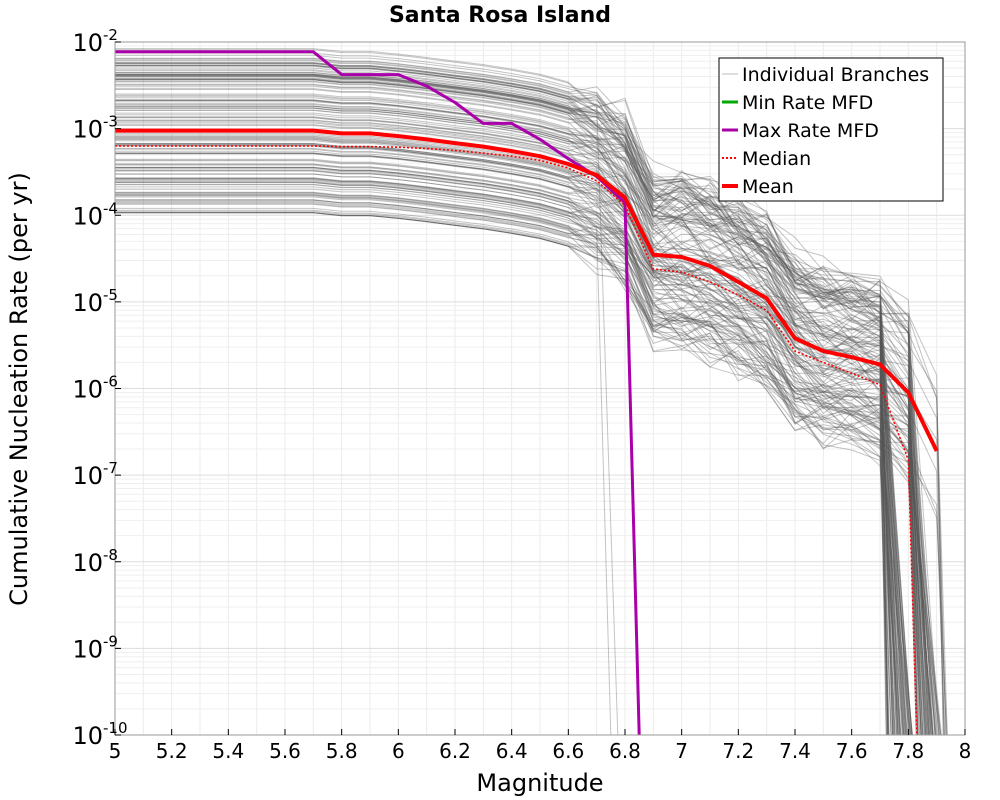 This screenshot has width=1000, height=800. What do you see at coordinates (807, 103) in the screenshot?
I see `legend-label: Min Rate MFD` at bounding box center [807, 103].